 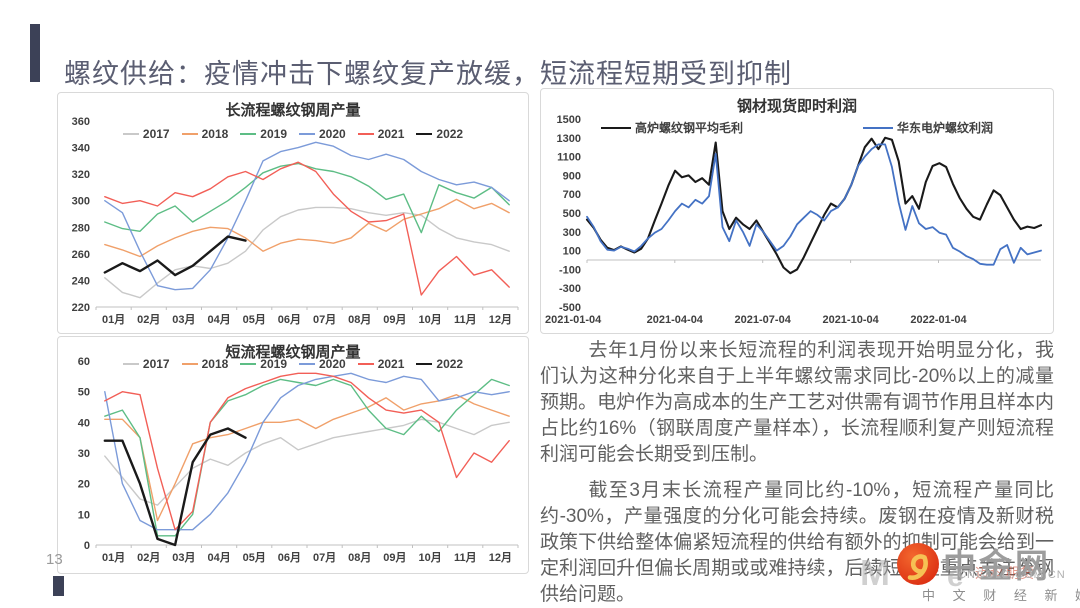 What do you see at coordinates (84, 454) in the screenshot?
I see `svg-text: 30` at bounding box center [84, 454].